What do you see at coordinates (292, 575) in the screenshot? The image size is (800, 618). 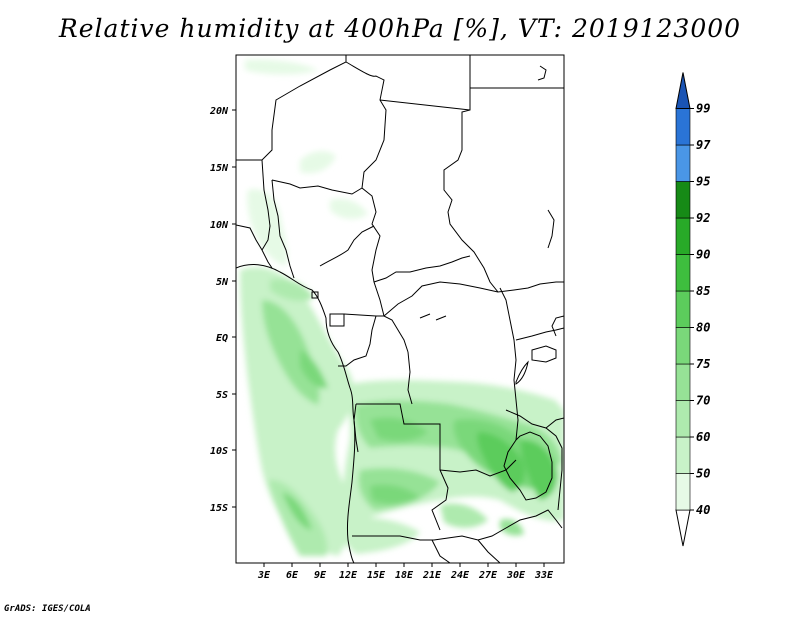 I see `lon-label: 6E` at bounding box center [292, 575].